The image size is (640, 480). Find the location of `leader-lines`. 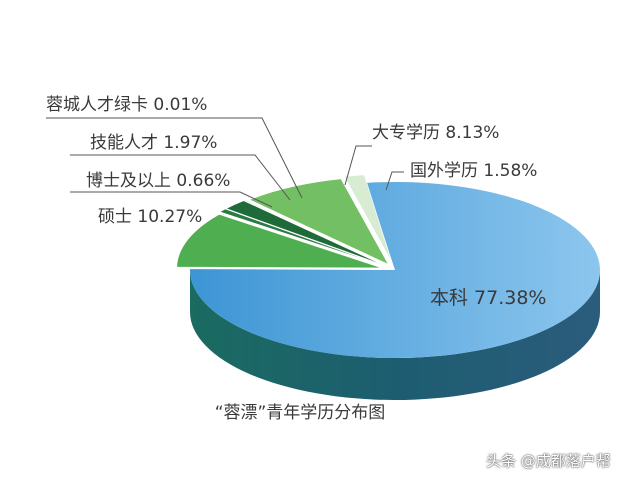

leader-lines is located at coordinates (225, 162).